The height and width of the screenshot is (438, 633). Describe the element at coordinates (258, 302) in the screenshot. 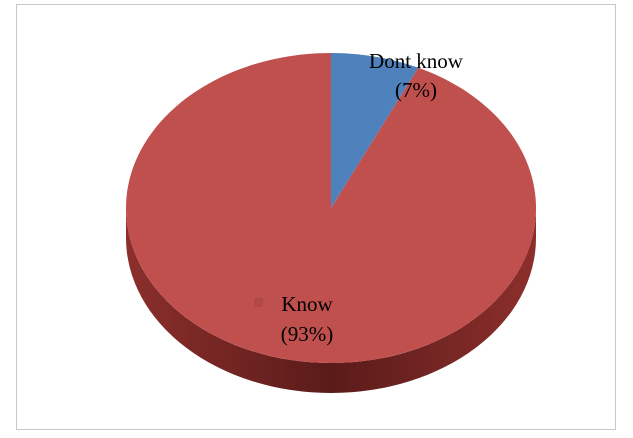

I see `legend-key-know` at that location.